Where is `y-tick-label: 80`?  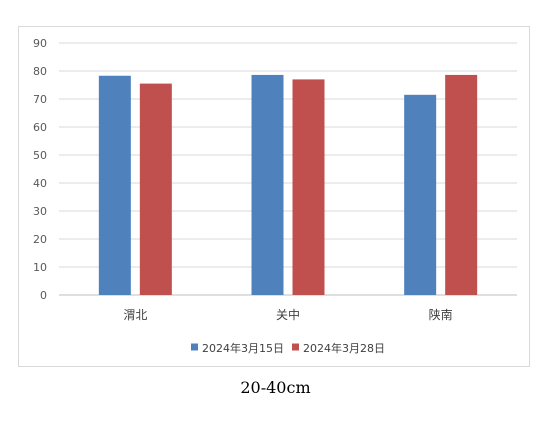 y-tick-label: 80 is located at coordinates (40, 71).